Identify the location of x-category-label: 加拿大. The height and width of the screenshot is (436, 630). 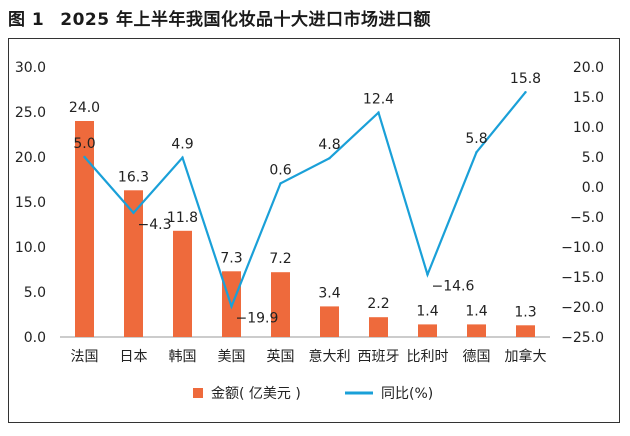
(526, 356).